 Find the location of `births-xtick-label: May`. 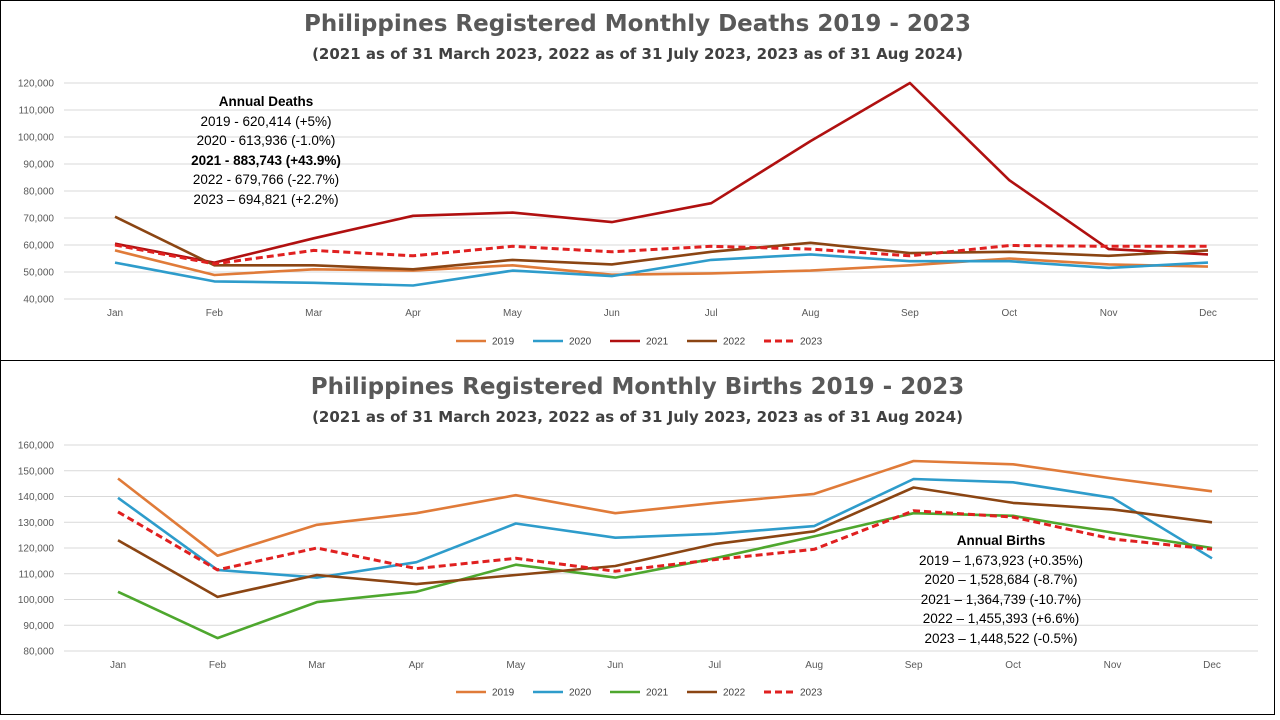

births-xtick-label: May is located at coordinates (515, 665).